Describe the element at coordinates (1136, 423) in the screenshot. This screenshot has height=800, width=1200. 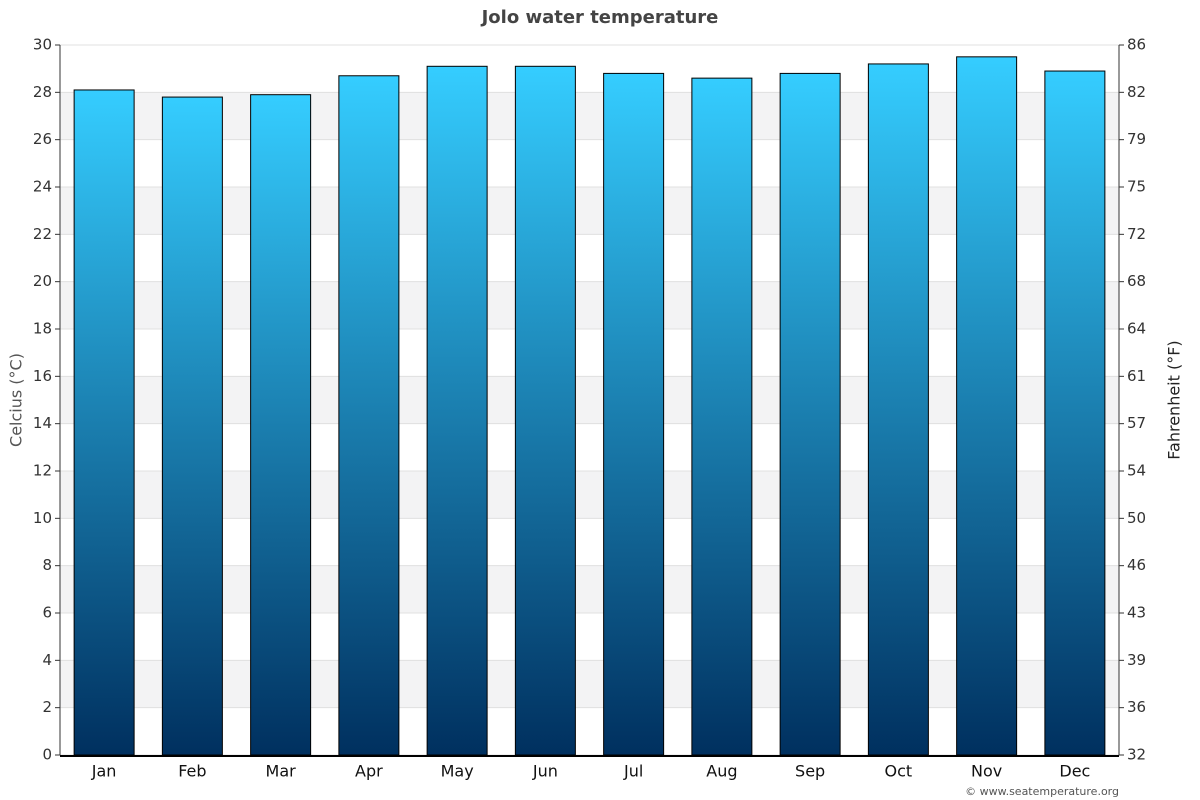
I see `y2-tick-label: 57` at that location.